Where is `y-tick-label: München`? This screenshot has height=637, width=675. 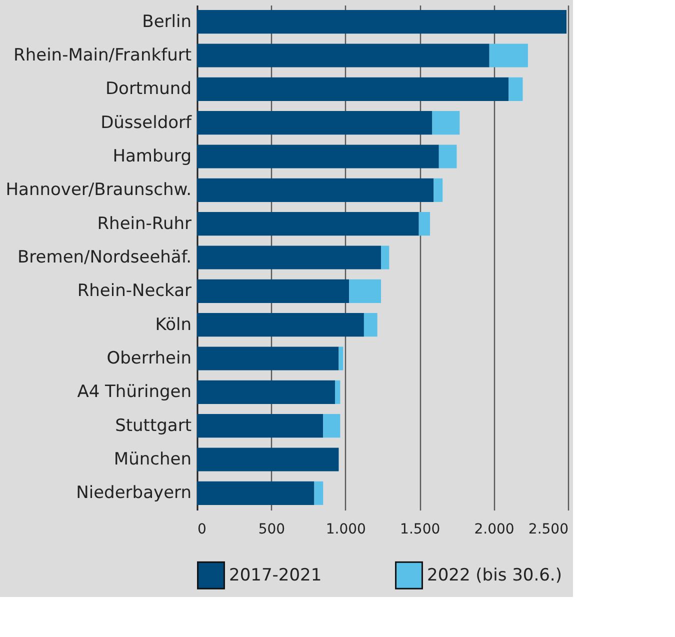 y-tick-label: München is located at coordinates (153, 460).